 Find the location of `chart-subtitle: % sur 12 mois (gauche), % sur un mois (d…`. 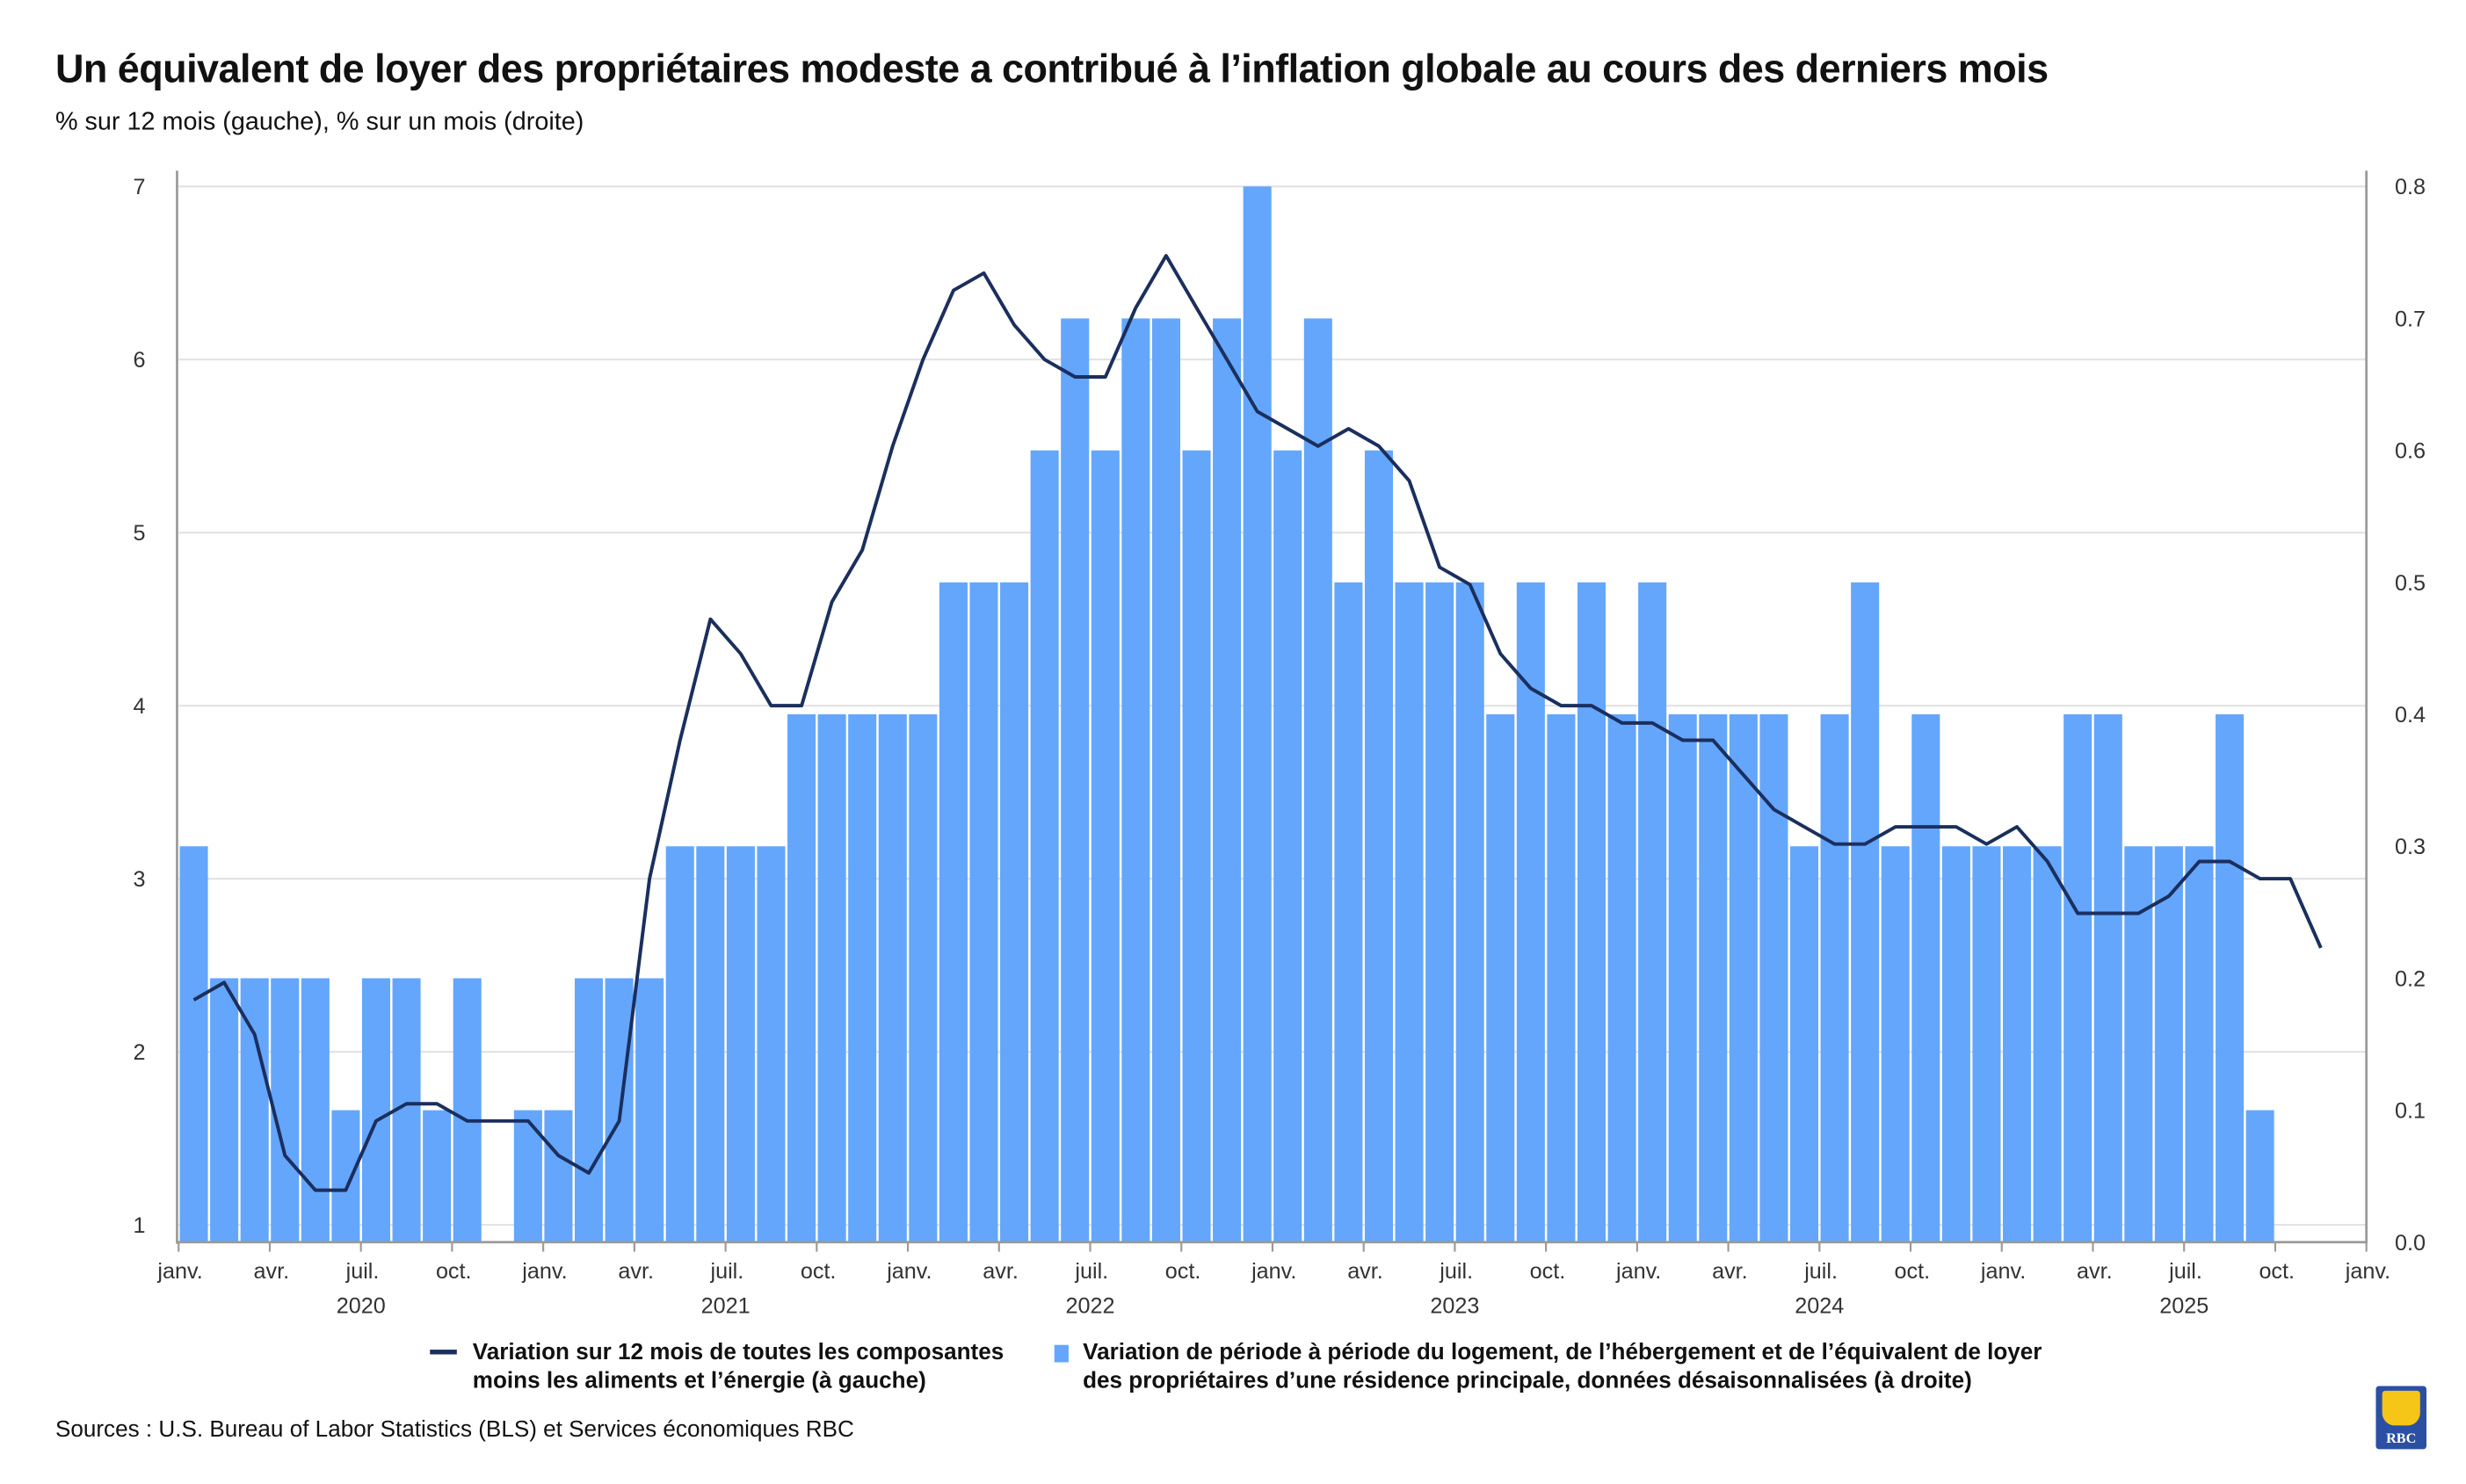

chart-subtitle: % sur 12 mois (gauche), % sur un mois (d… is located at coordinates (319, 123).